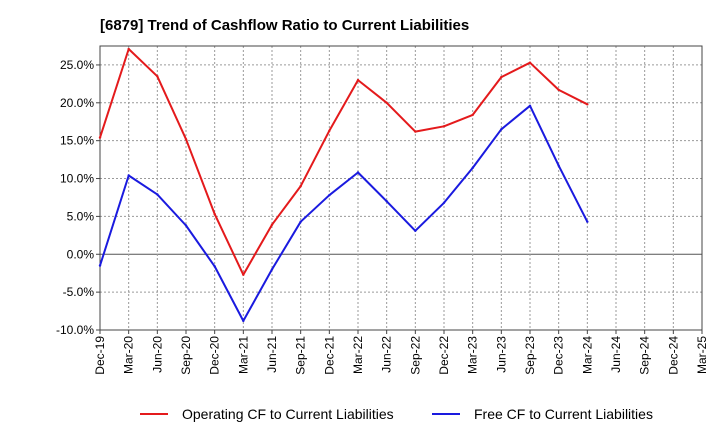  I want to click on x-tick-label: Dec-19, so click(100, 355).